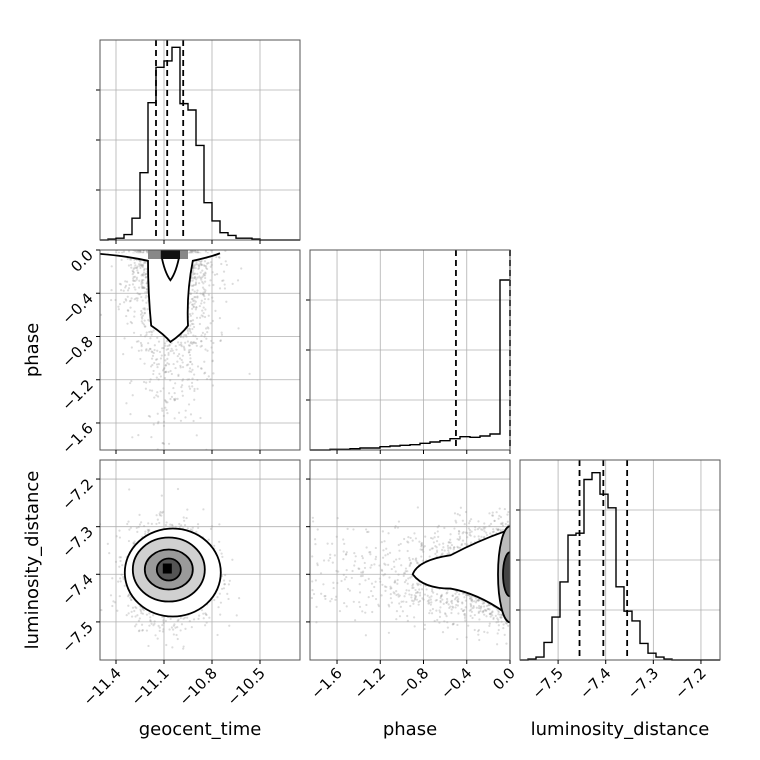 This screenshot has width=760, height=760. Describe the element at coordinates (408, 351) in the screenshot. I see `panel-hist-phase` at that location.